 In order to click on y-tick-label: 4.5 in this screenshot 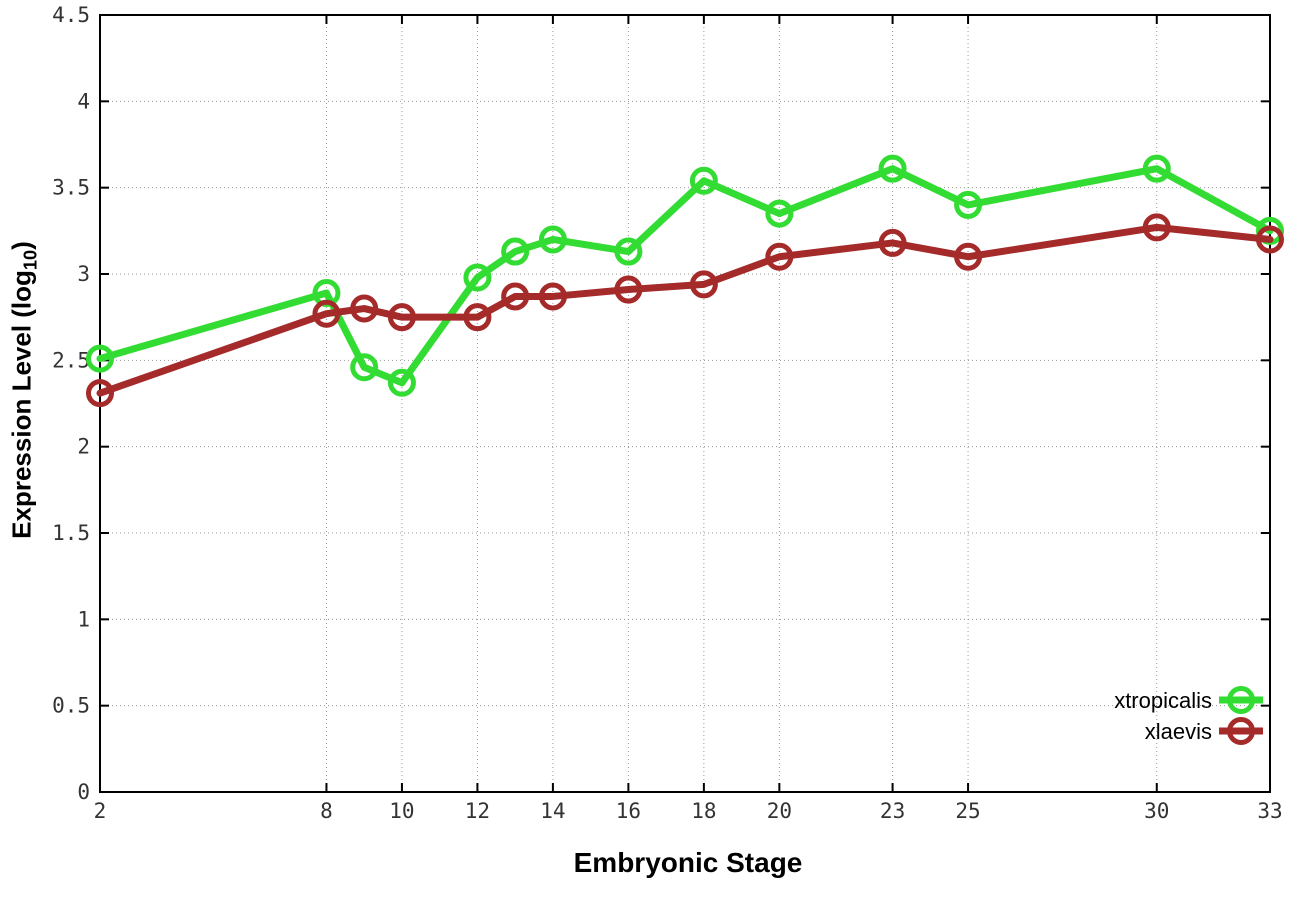, I will do `click(71, 15)`.